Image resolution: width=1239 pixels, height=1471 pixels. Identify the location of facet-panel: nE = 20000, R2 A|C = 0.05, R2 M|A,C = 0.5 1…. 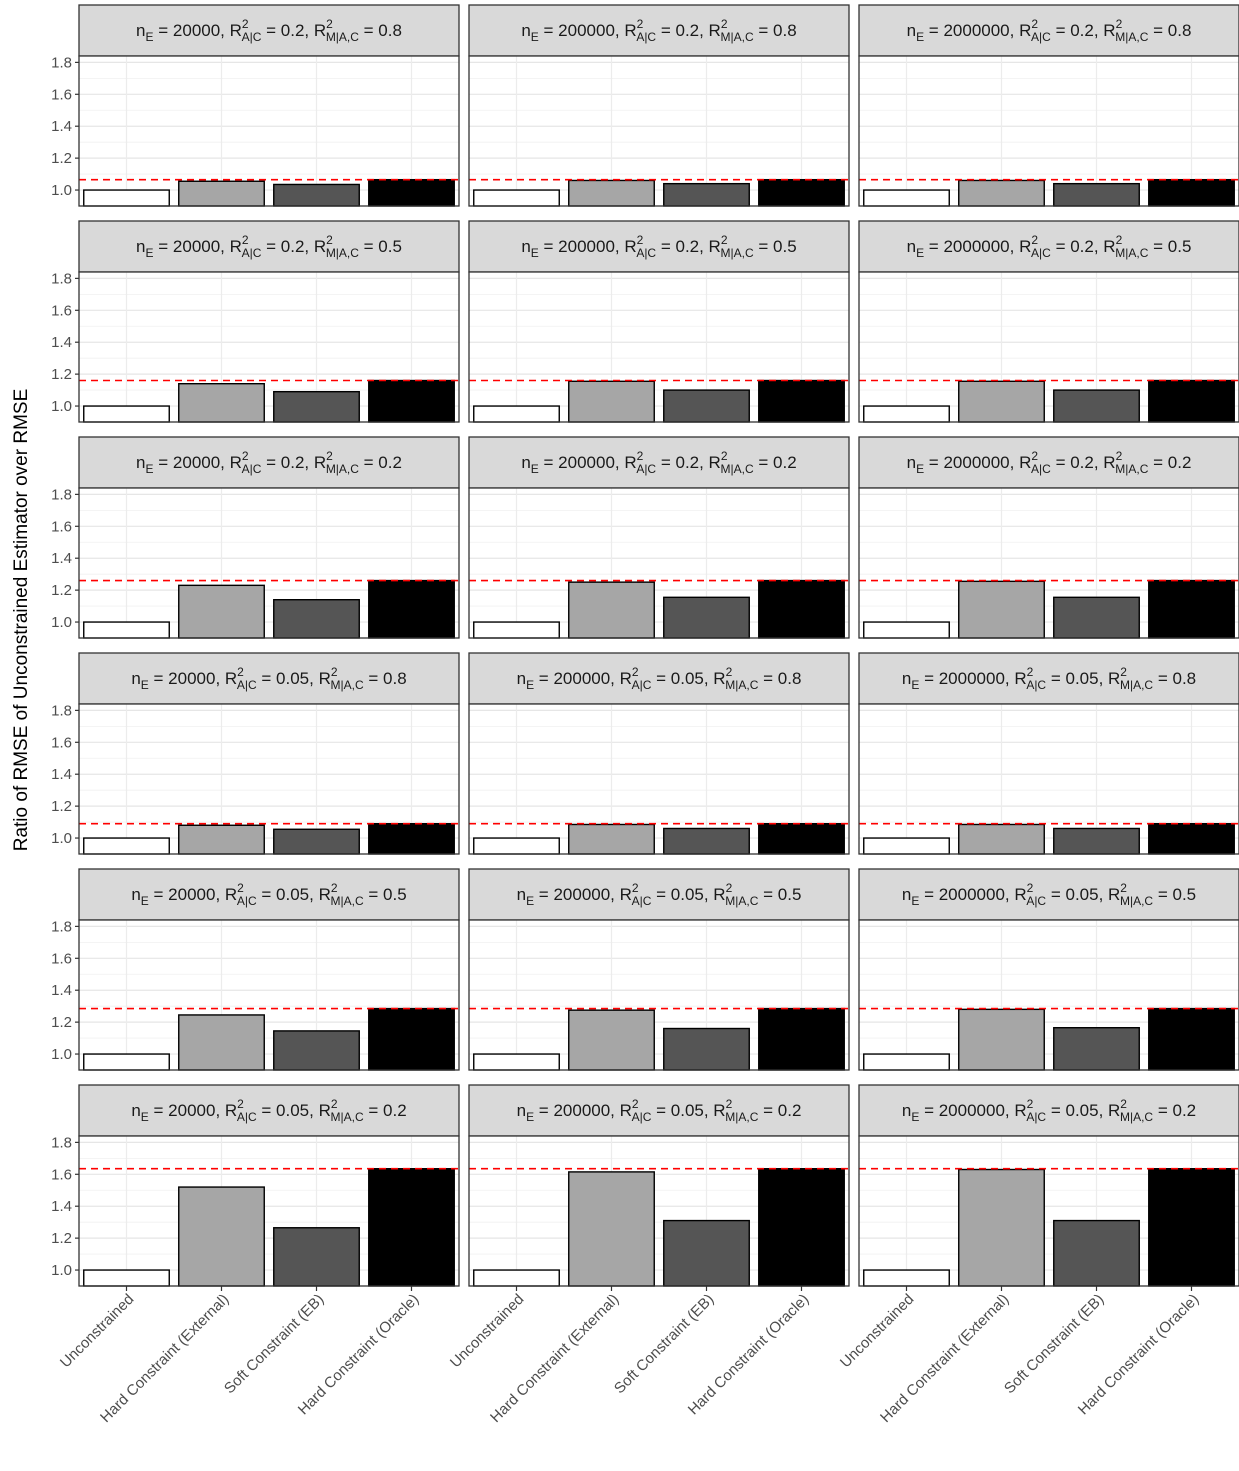
(255, 969).